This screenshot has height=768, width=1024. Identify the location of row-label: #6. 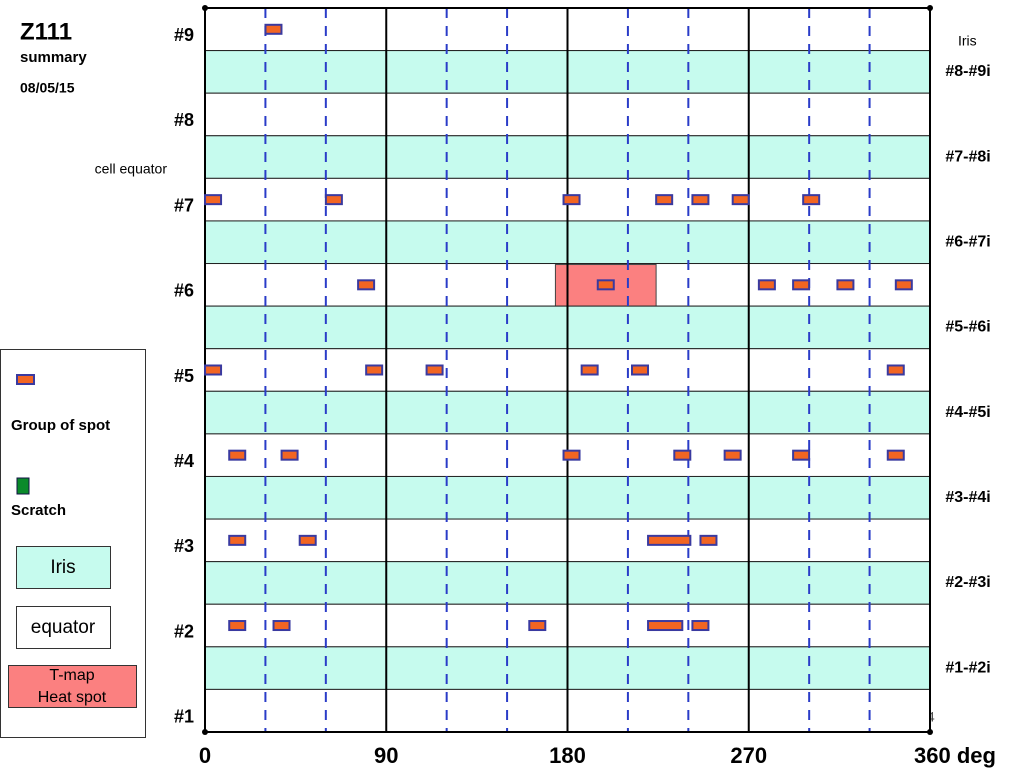
(184, 291).